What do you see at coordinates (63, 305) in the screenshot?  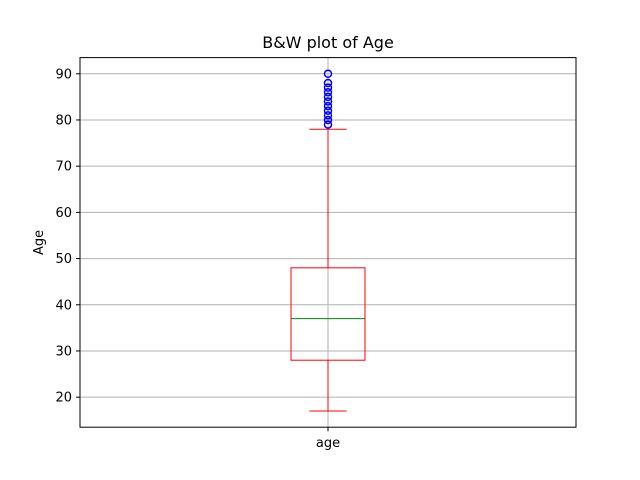 I see `y-tick-label: 40` at bounding box center [63, 305].